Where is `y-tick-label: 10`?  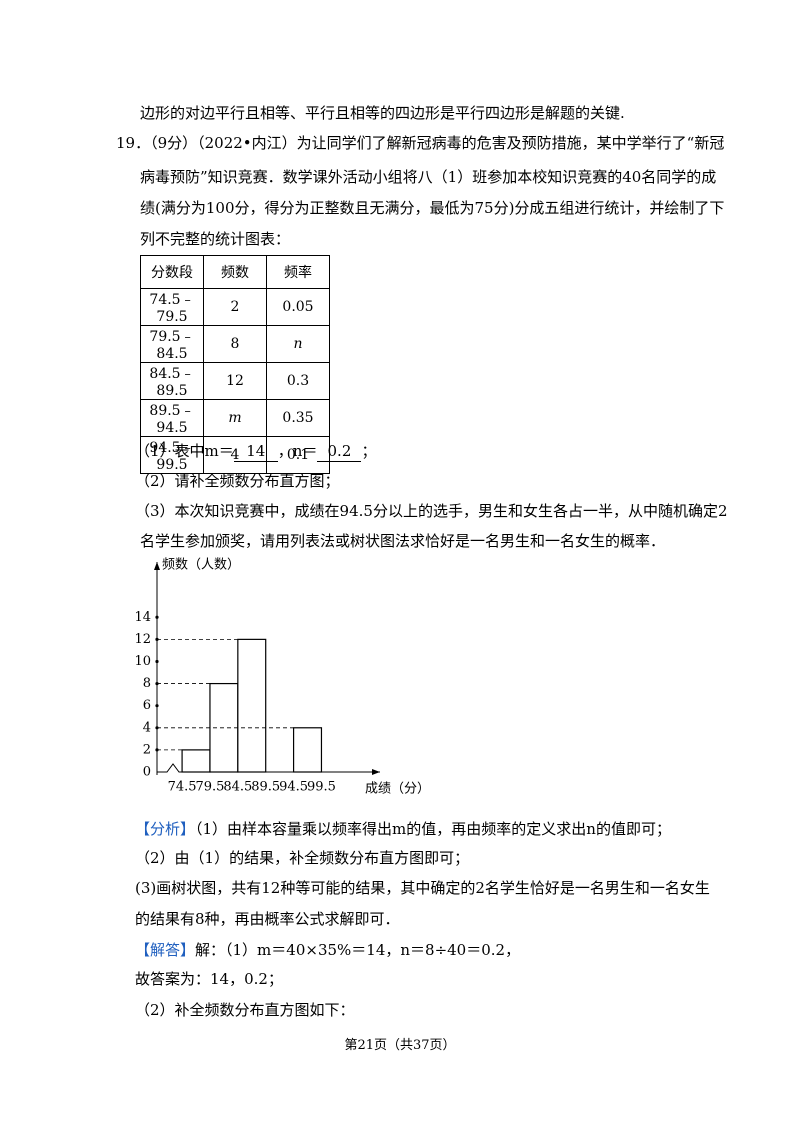
y-tick-label: 10 is located at coordinates (142, 661).